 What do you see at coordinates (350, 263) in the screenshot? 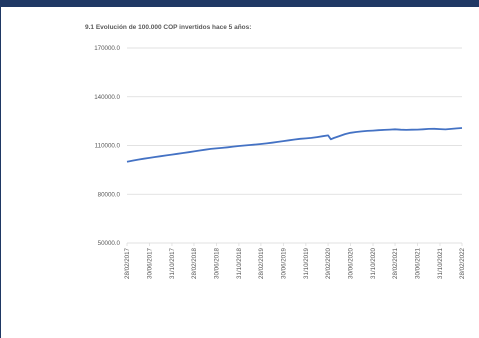
I see `x-tick-label: 30/06/2020` at bounding box center [350, 263].